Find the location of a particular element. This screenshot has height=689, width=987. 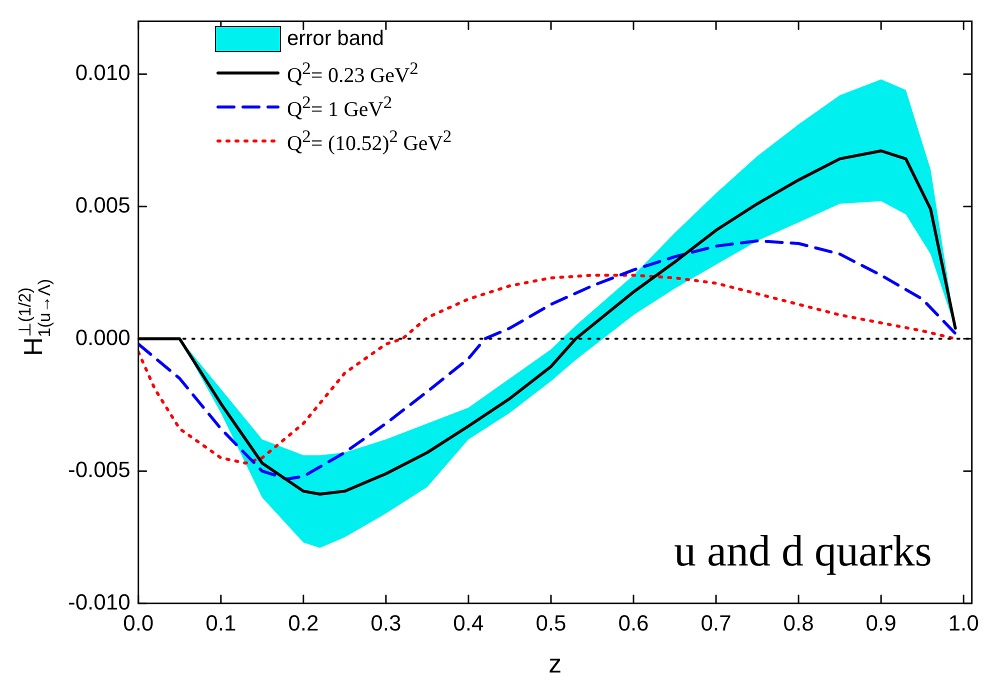

legend-label: Q$^{2}$= 1 GeV$^{2}$ is located at coordinates (339, 107).